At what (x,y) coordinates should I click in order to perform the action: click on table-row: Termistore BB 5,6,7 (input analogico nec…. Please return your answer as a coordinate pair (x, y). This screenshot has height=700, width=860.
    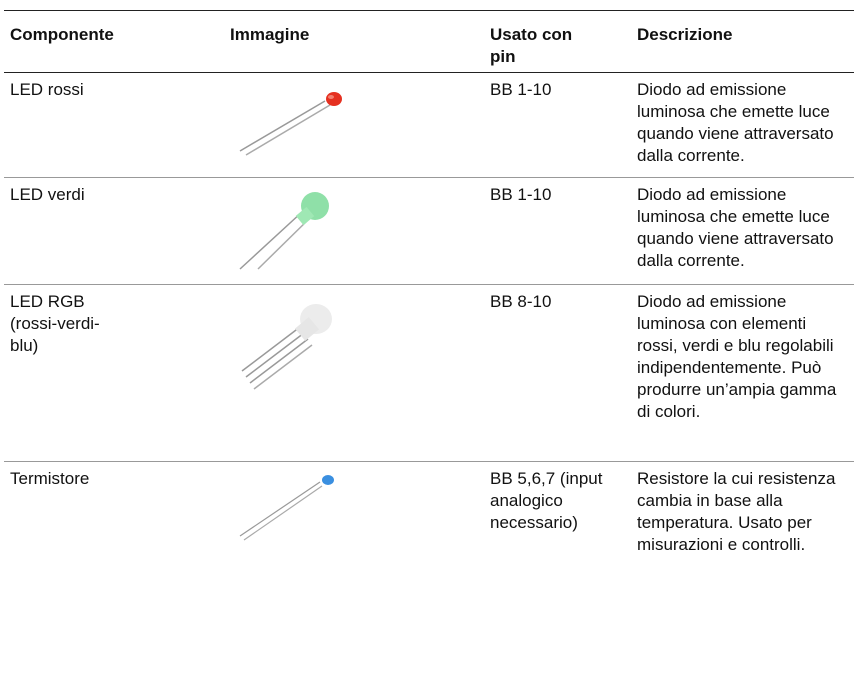
    Looking at the image, I should click on (429, 512).